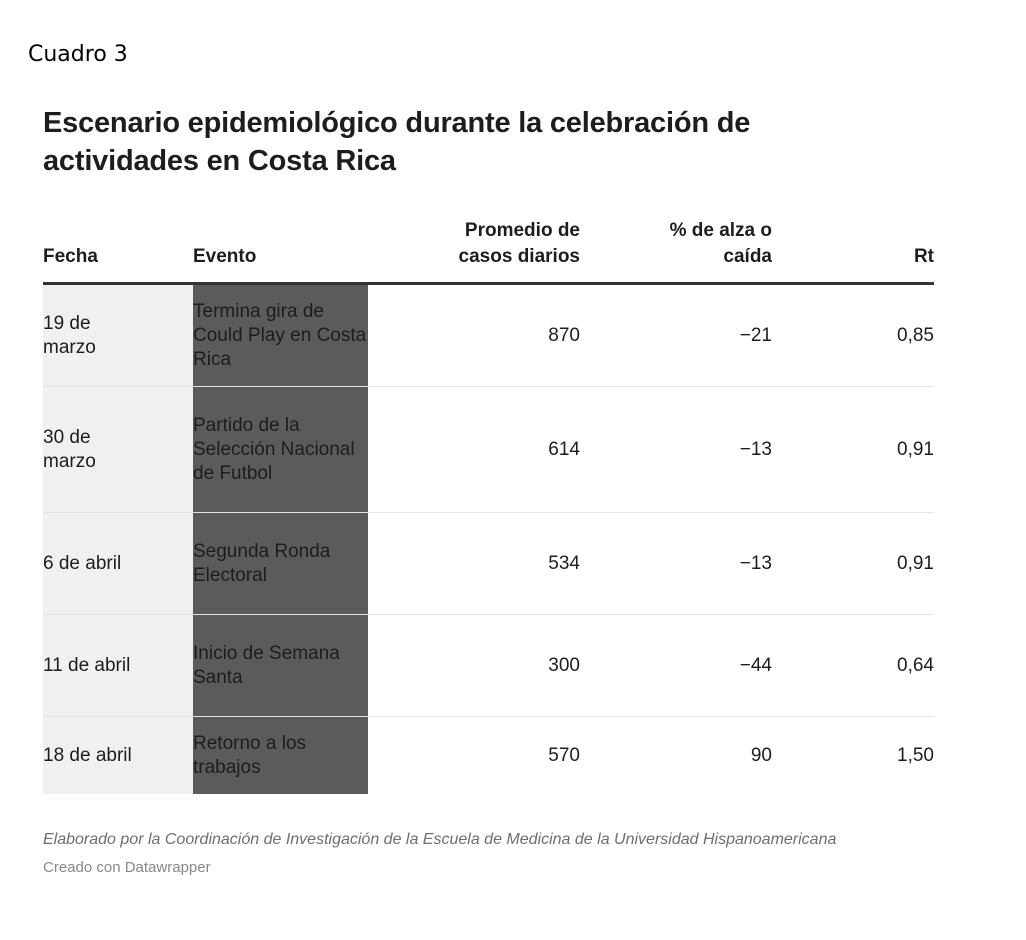 Image resolution: width=1026 pixels, height=940 pixels. I want to click on fecha-line1: 30 de, so click(67, 437).